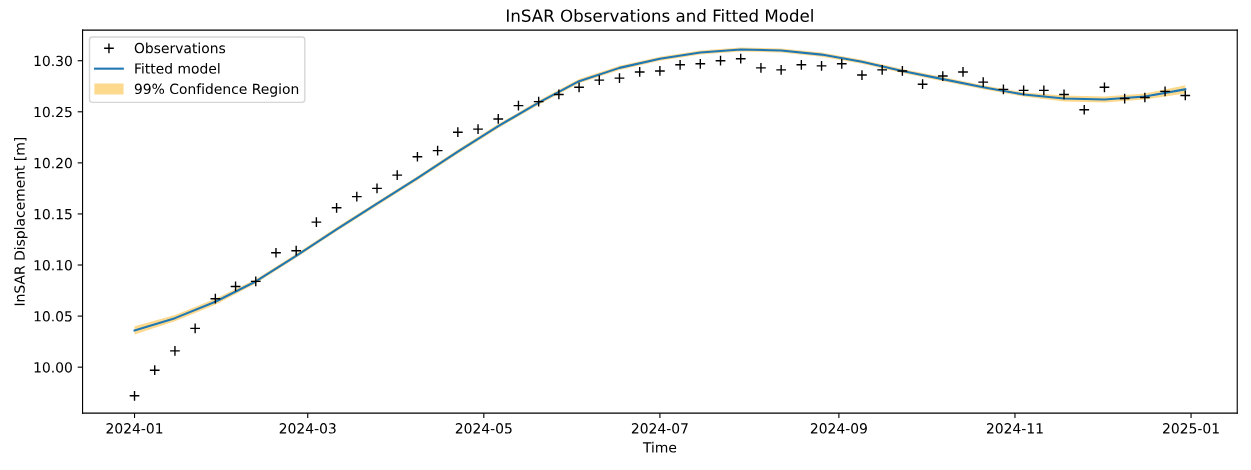  What do you see at coordinates (483, 428) in the screenshot?
I see `x-tick-label: 2024-05` at bounding box center [483, 428].